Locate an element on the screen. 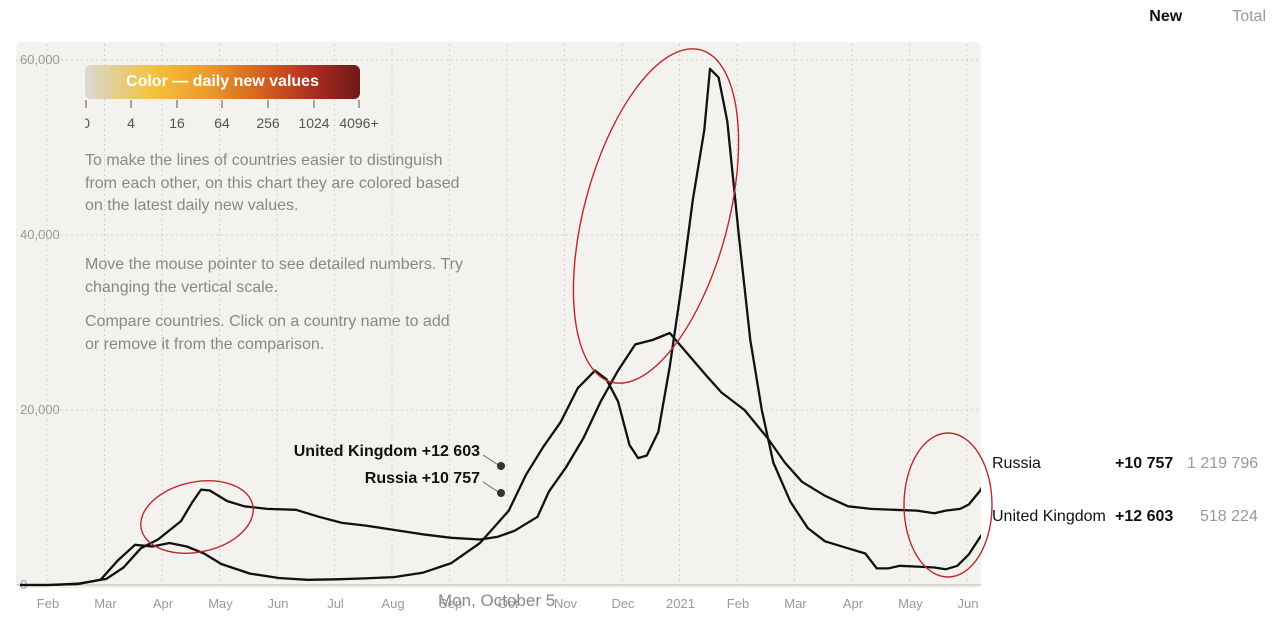  tab-total: Total is located at coordinates (1249, 16).